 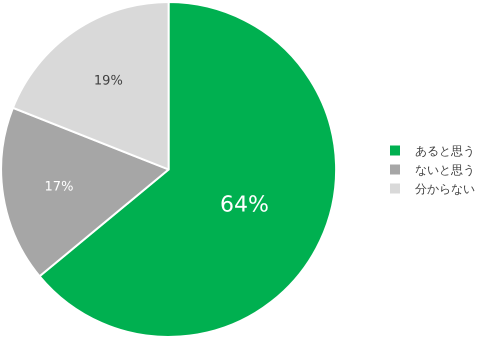 I want to click on legend-label: 分からない, so click(x=445, y=189).